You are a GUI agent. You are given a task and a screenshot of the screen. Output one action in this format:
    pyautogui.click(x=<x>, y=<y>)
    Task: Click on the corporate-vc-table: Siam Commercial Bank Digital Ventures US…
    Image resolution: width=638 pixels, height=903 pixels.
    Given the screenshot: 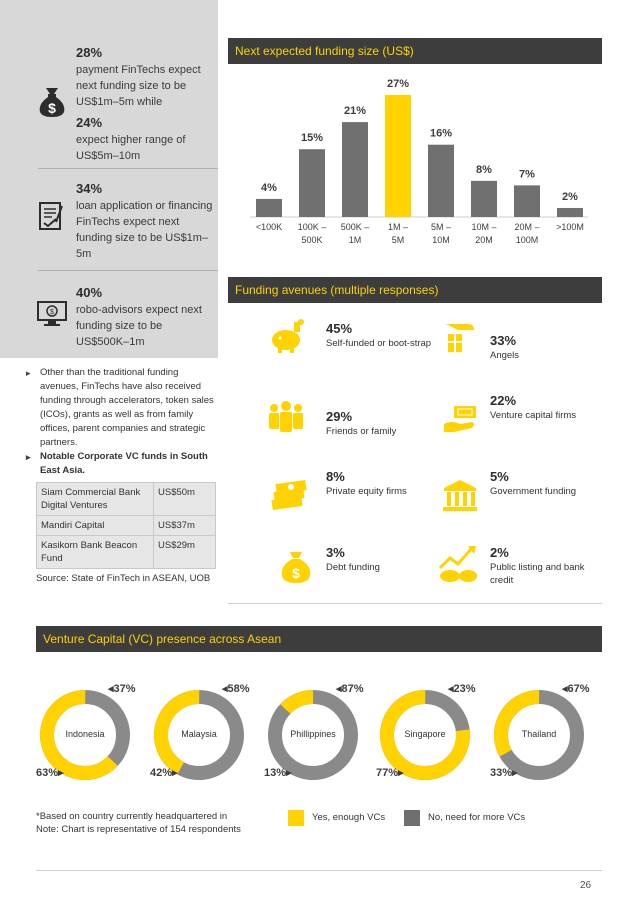 What is the action you would take?
    pyautogui.click(x=126, y=525)
    